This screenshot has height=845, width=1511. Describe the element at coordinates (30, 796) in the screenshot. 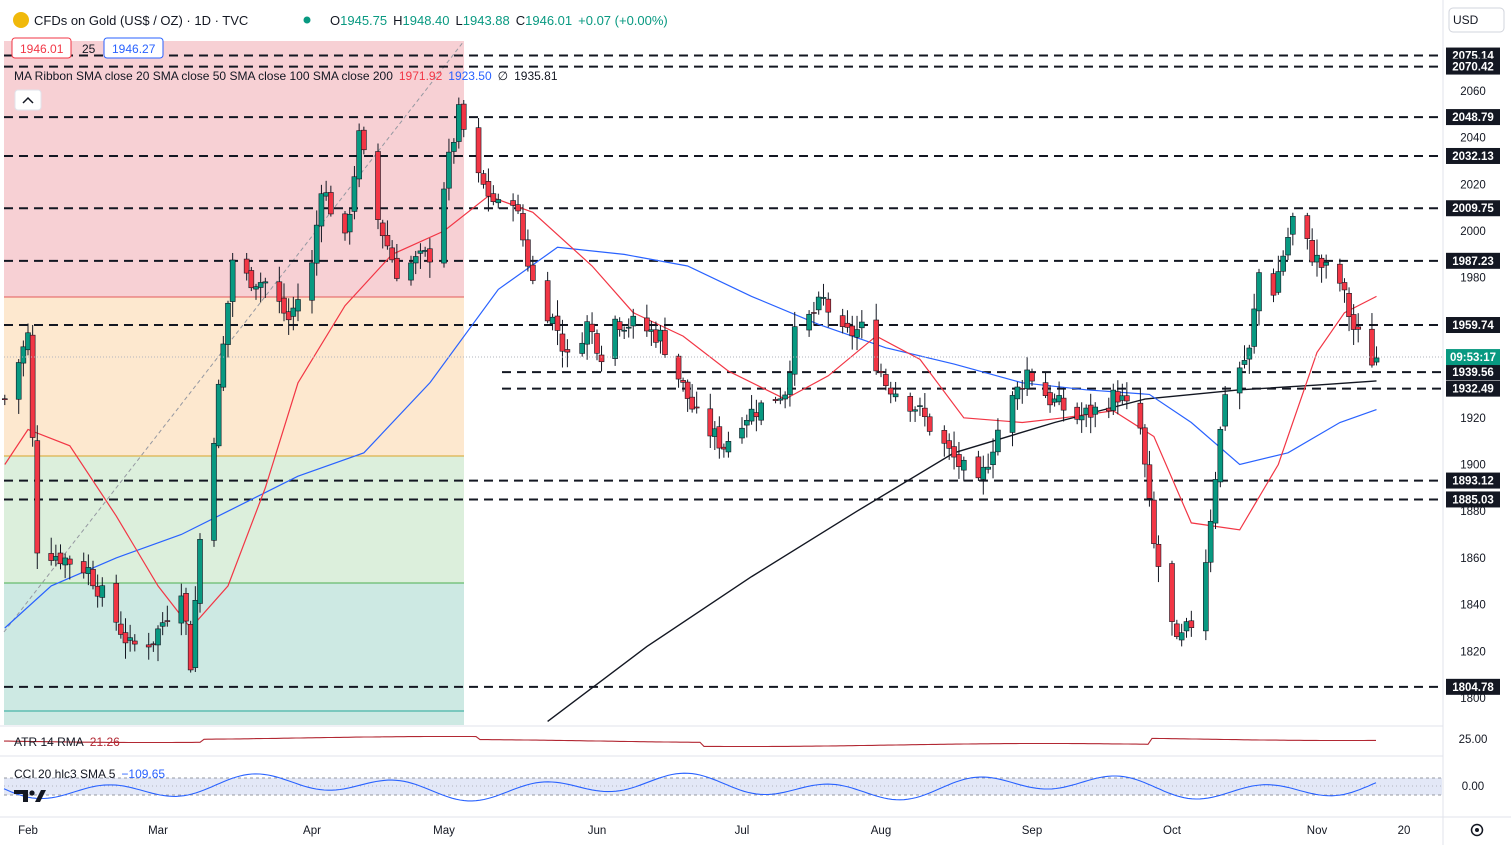

I see `tradingview-logo` at that location.